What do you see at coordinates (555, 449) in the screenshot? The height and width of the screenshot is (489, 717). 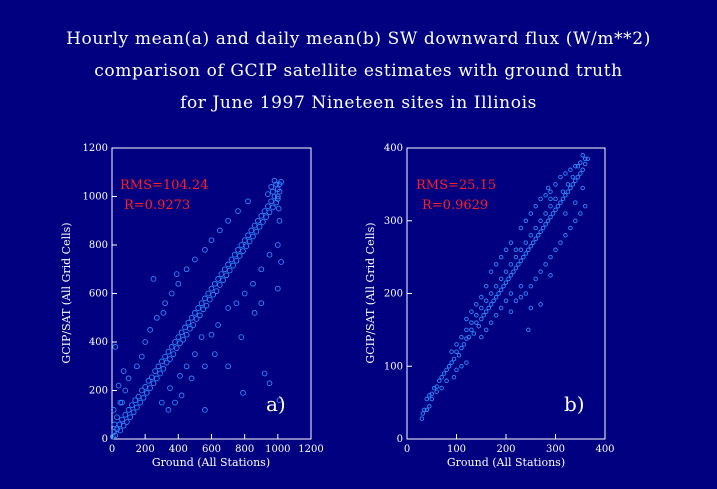 I see `x-tick-label-b: 300` at bounding box center [555, 449].